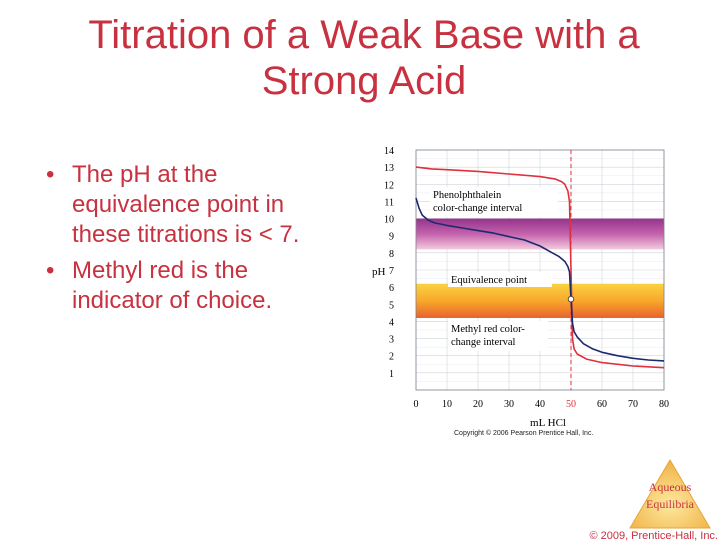 The height and width of the screenshot is (546, 728). I want to click on methyl-red-label-bg, so click(498, 336).